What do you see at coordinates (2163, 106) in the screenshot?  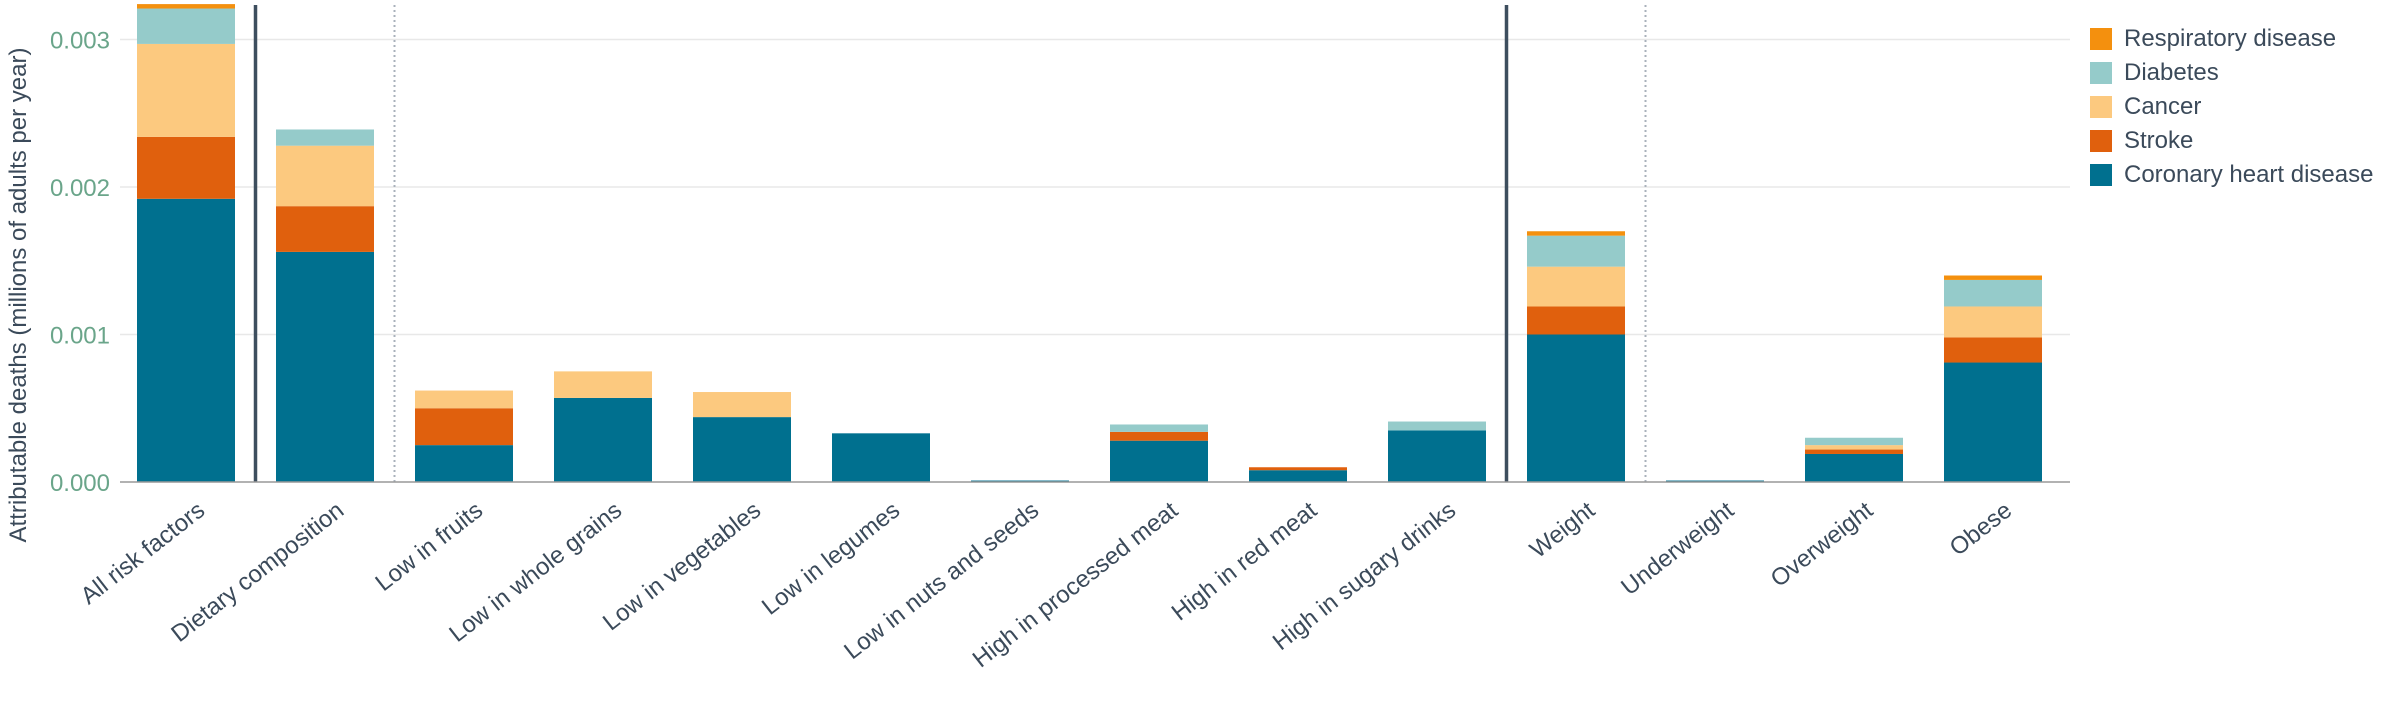 I see `legend-label: Cancer` at bounding box center [2163, 106].